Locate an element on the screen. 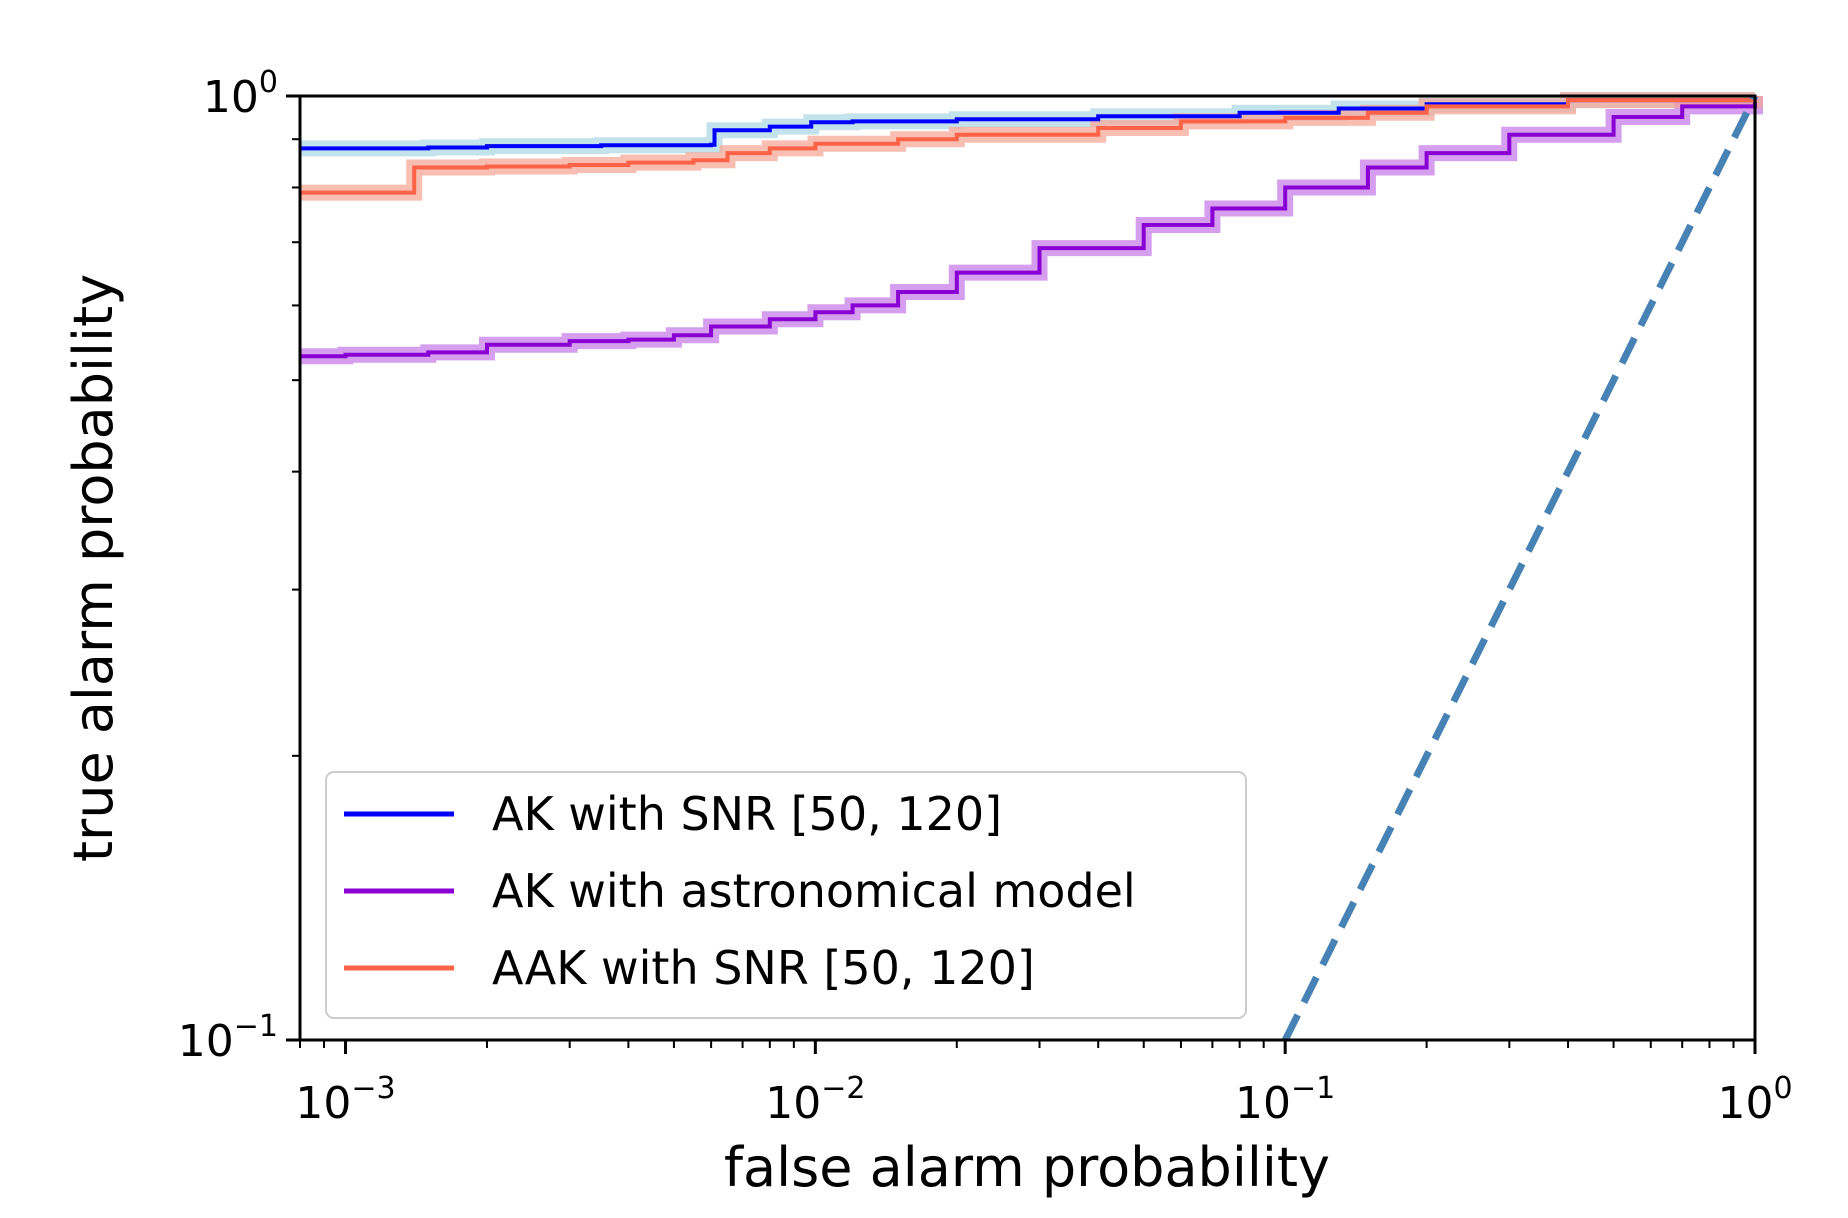  x-axis: 10⁻³ 10⁻² 10⁻¹ 10⁰ is located at coordinates (1044, 1084).